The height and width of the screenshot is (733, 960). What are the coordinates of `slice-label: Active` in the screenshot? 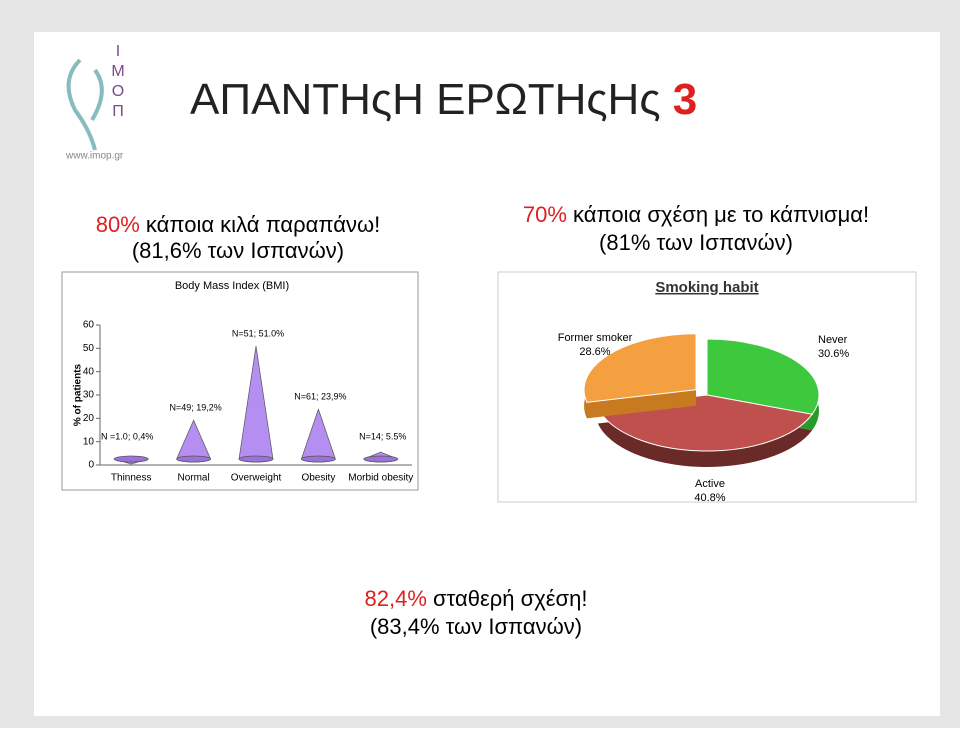 It's located at (710, 484).